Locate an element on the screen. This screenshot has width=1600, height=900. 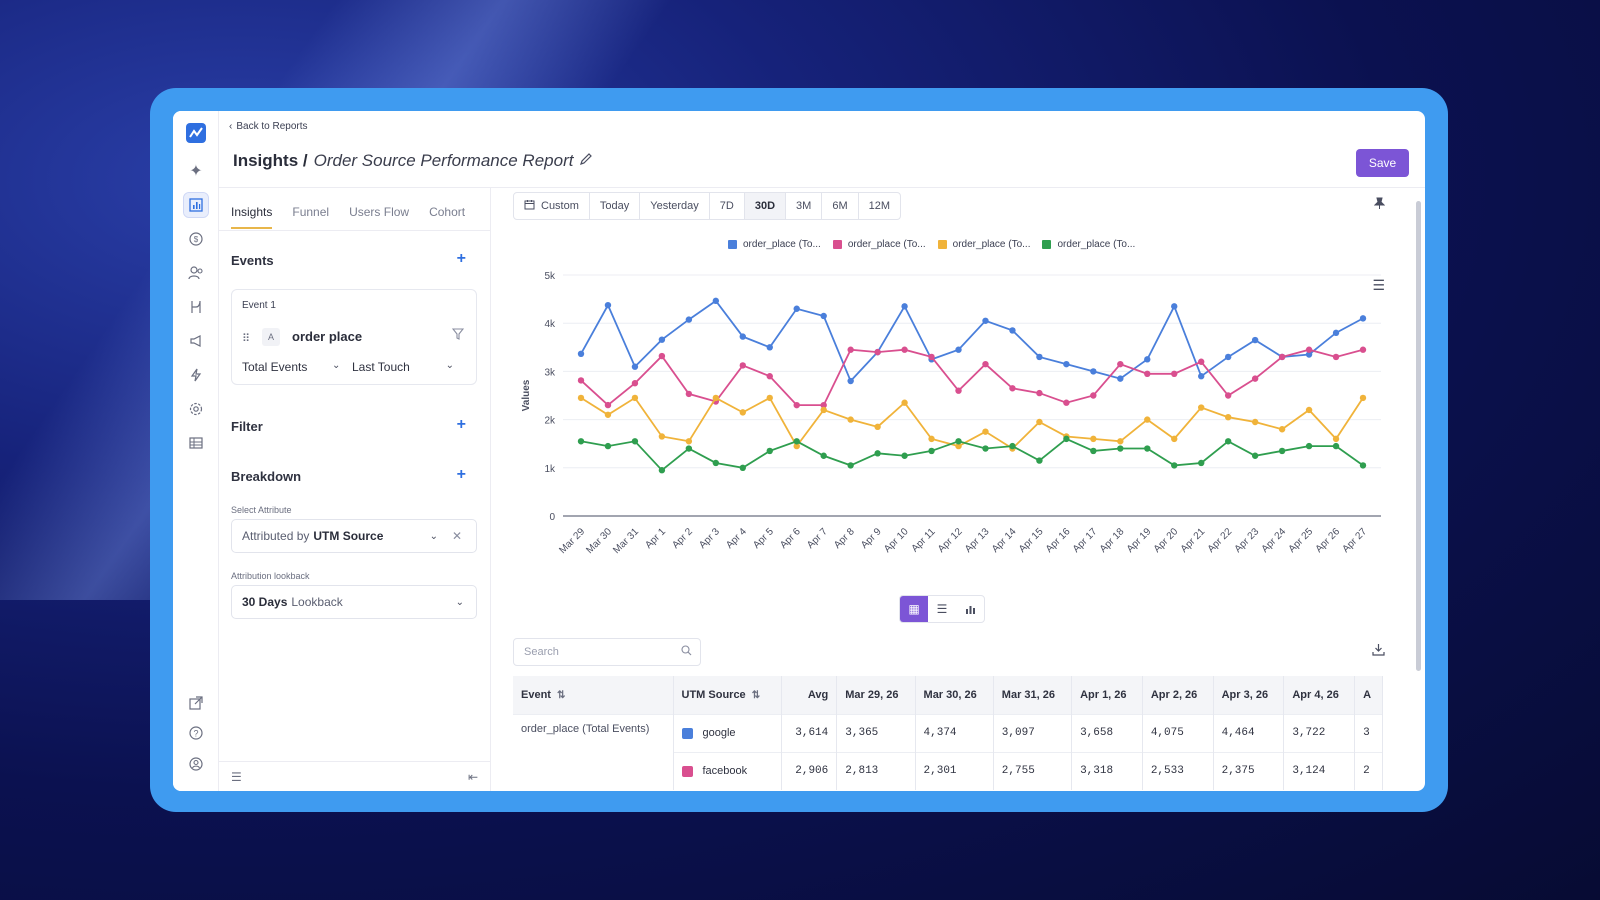
sparkle-icon: ✦ is located at coordinates (196, 171).